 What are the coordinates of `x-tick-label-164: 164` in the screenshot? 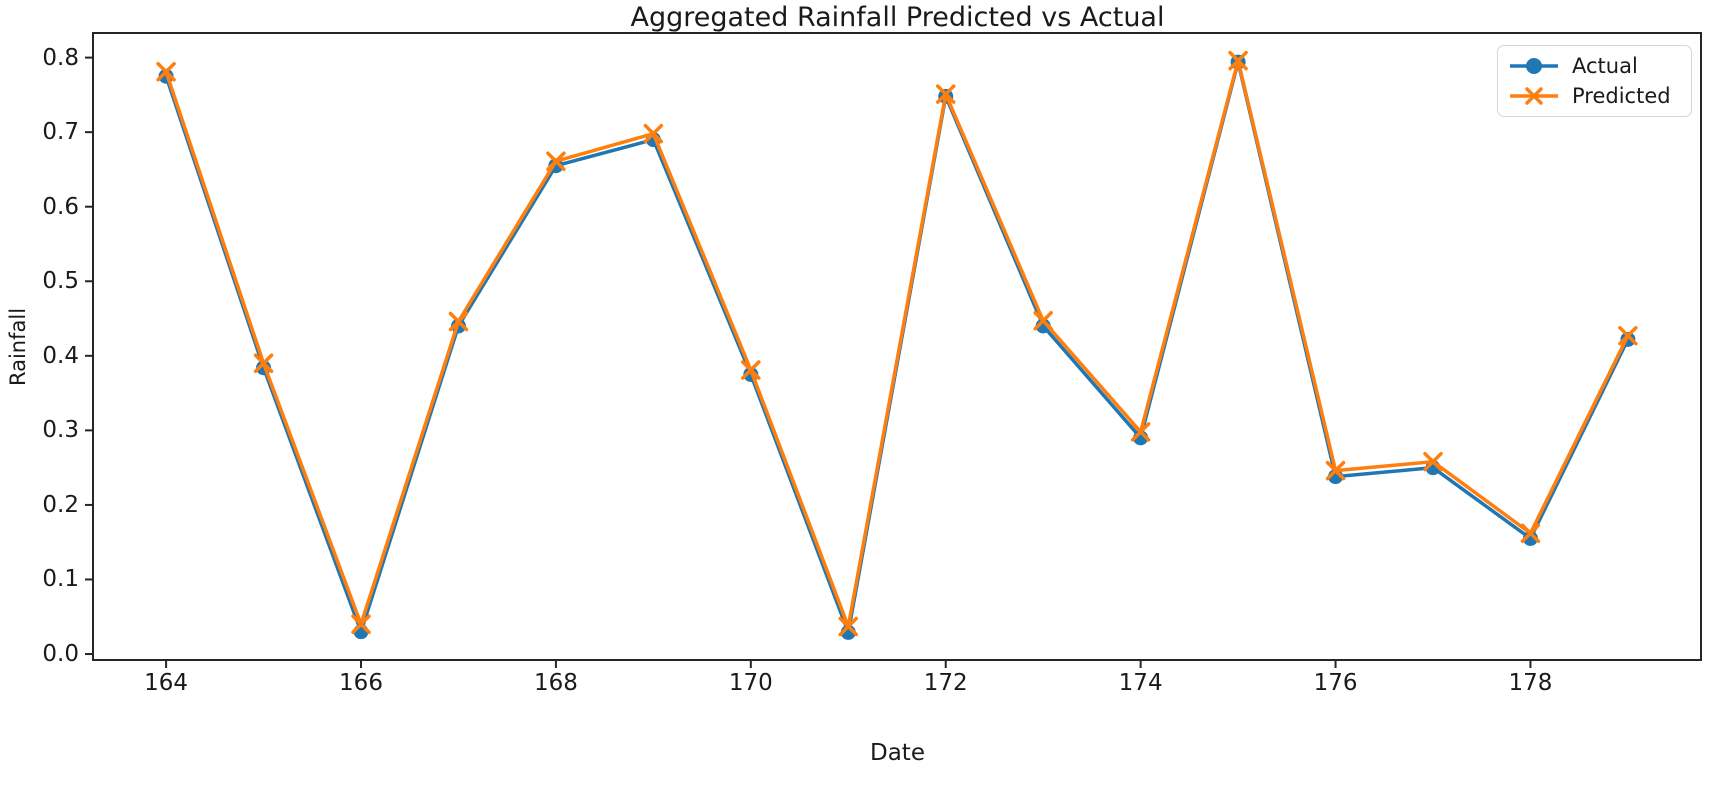 It's located at (166, 683).